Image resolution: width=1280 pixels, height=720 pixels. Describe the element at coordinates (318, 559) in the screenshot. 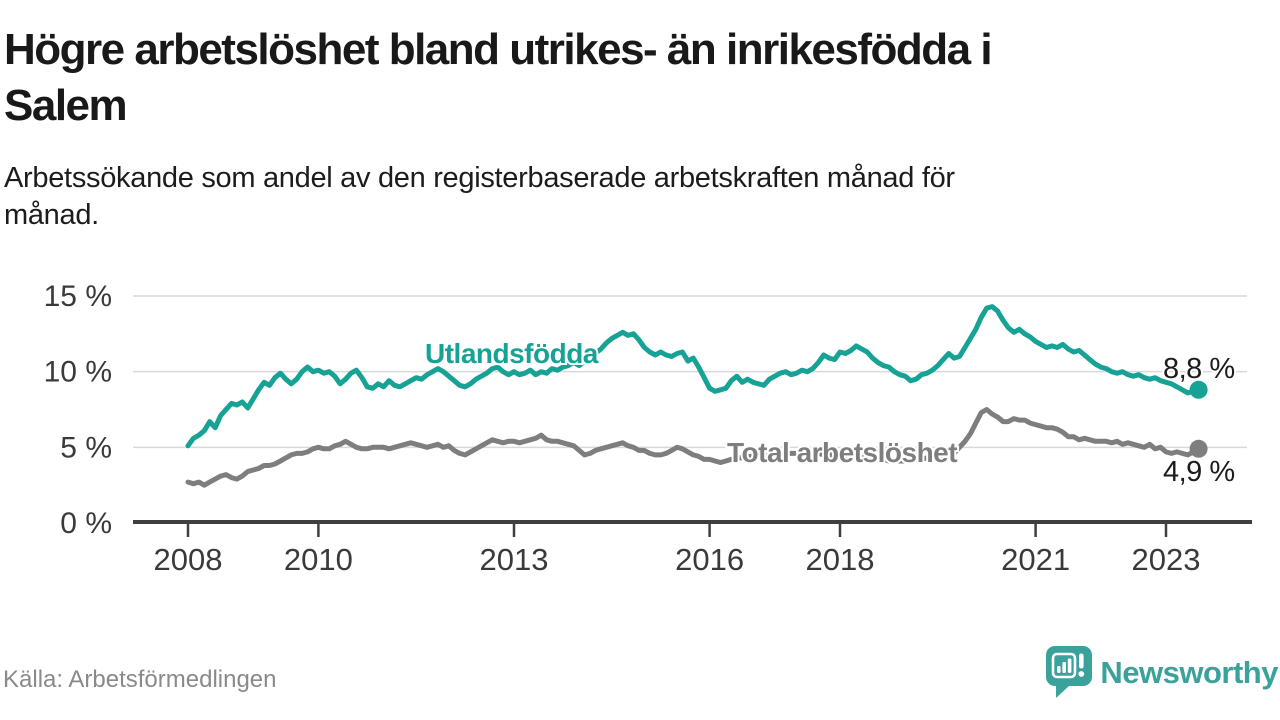

I see `x-tick-label: 2010` at that location.